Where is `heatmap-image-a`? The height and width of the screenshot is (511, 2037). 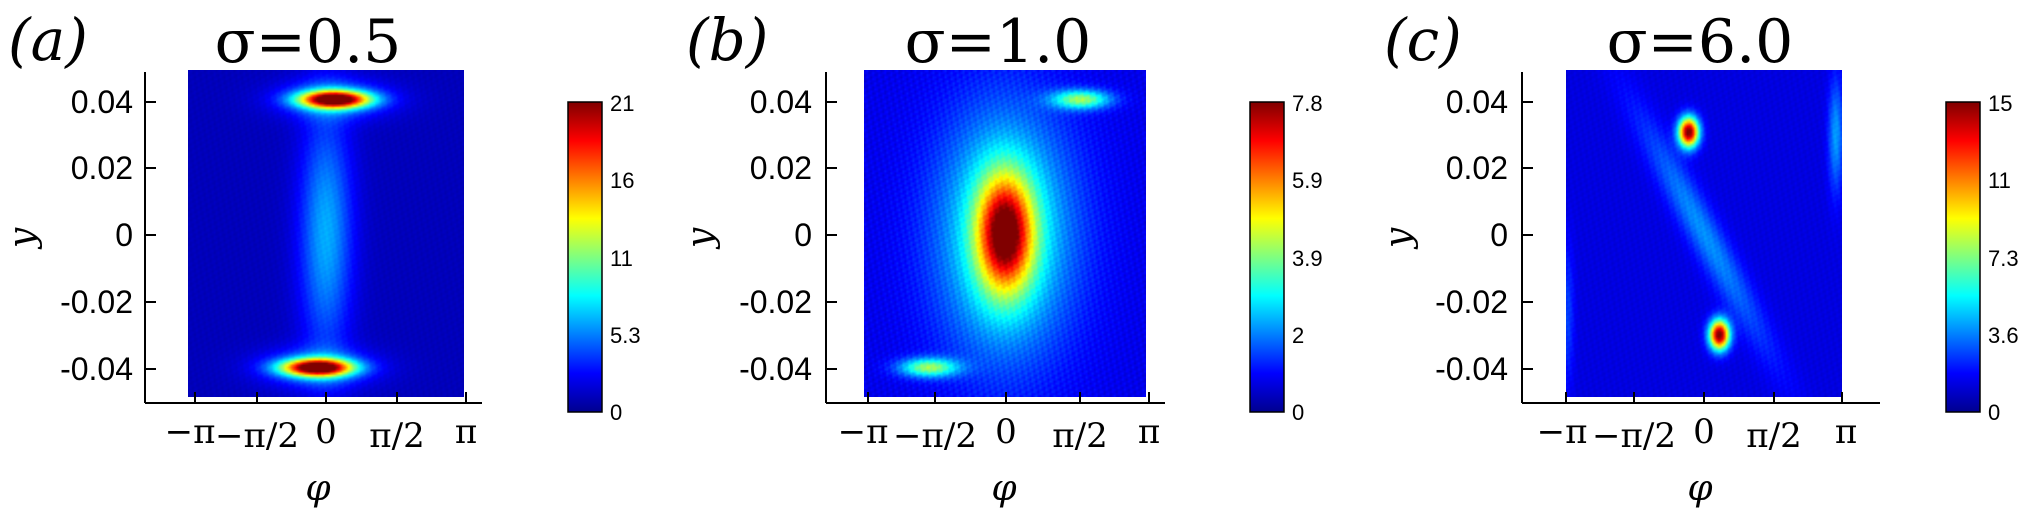
heatmap-image-a is located at coordinates (326, 233).